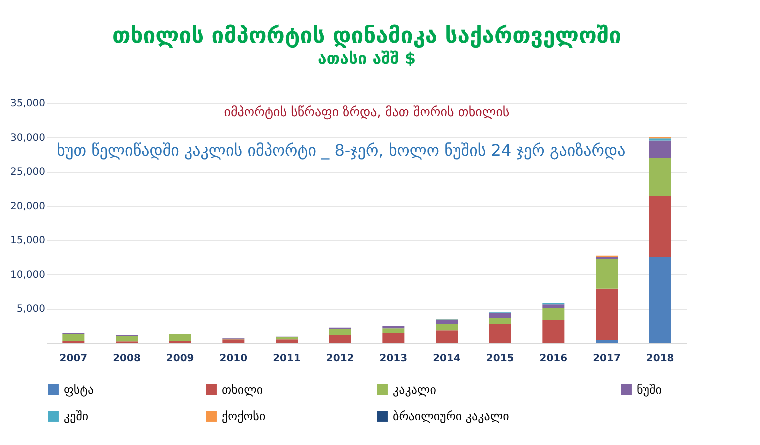 The height and width of the screenshot is (445, 760). What do you see at coordinates (607, 359) in the screenshot?
I see `x-tick-label: 2017` at bounding box center [607, 359].